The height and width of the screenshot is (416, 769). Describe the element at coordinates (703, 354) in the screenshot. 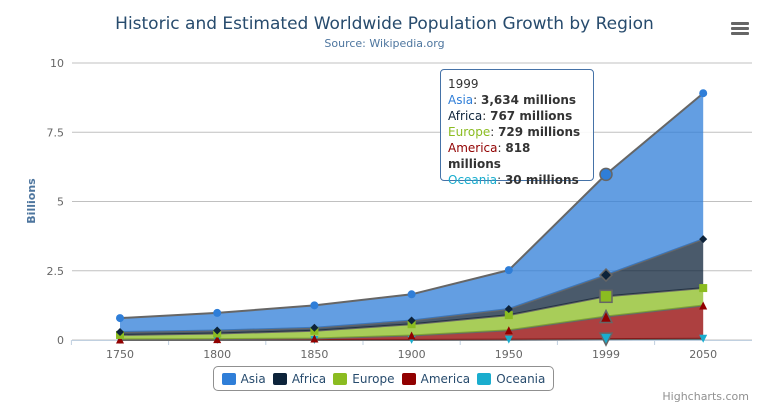

I see `x-tick-label: 2050` at that location.